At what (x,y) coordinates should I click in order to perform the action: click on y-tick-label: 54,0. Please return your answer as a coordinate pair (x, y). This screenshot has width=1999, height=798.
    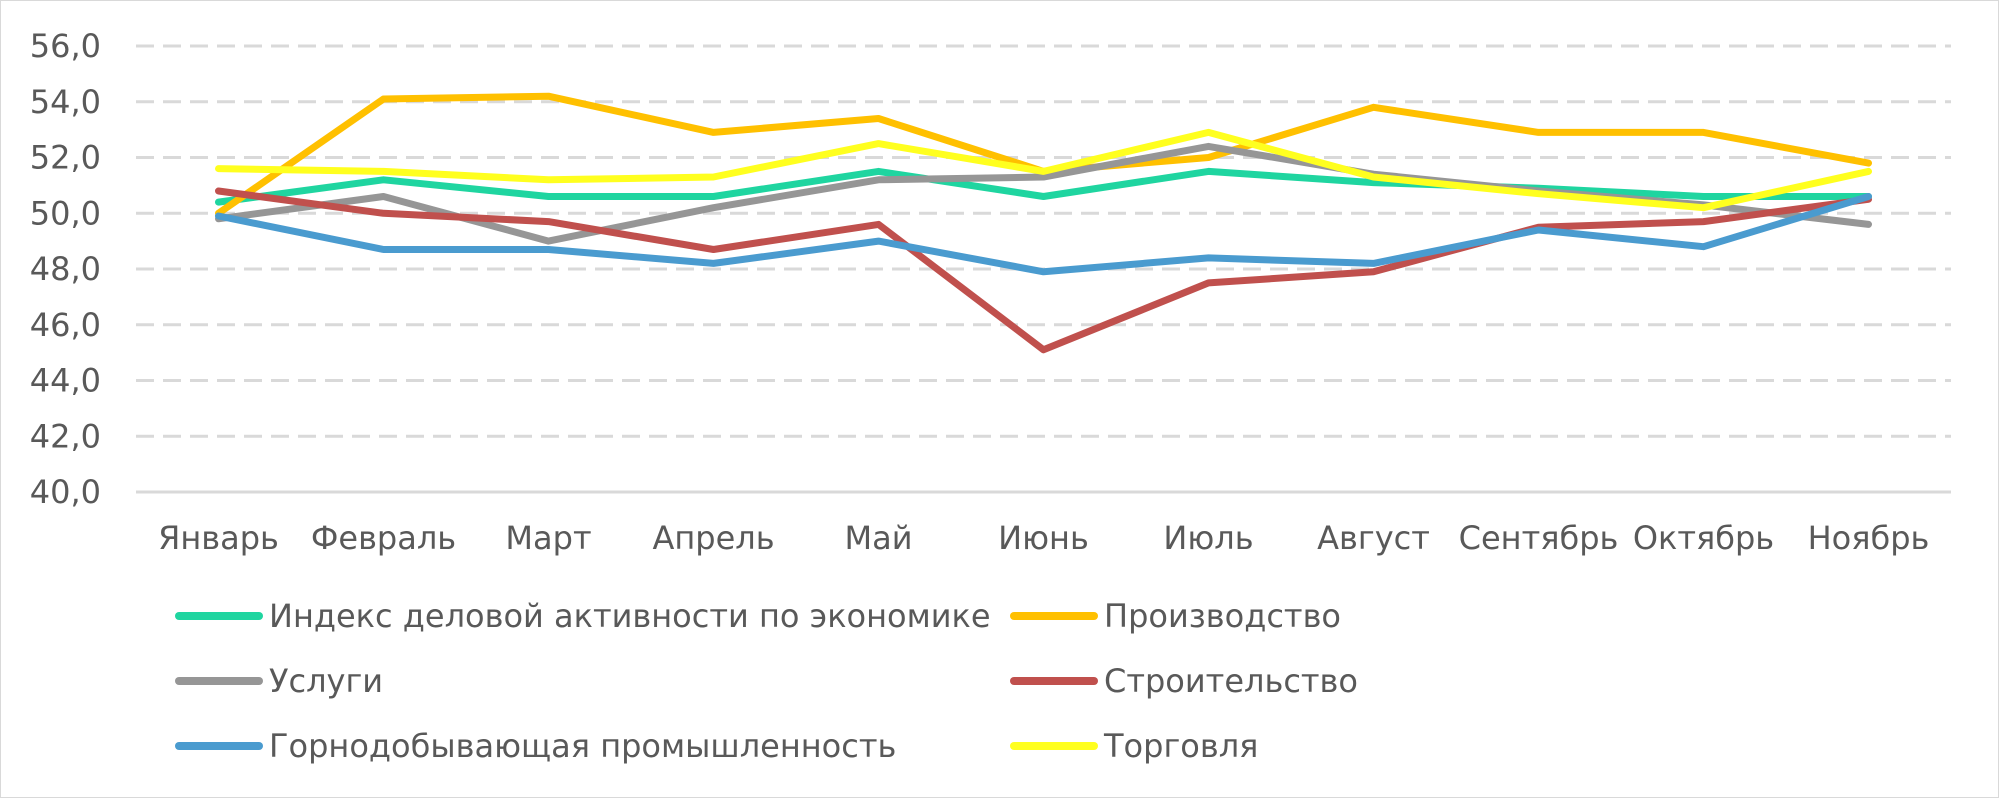
    Looking at the image, I should click on (65, 102).